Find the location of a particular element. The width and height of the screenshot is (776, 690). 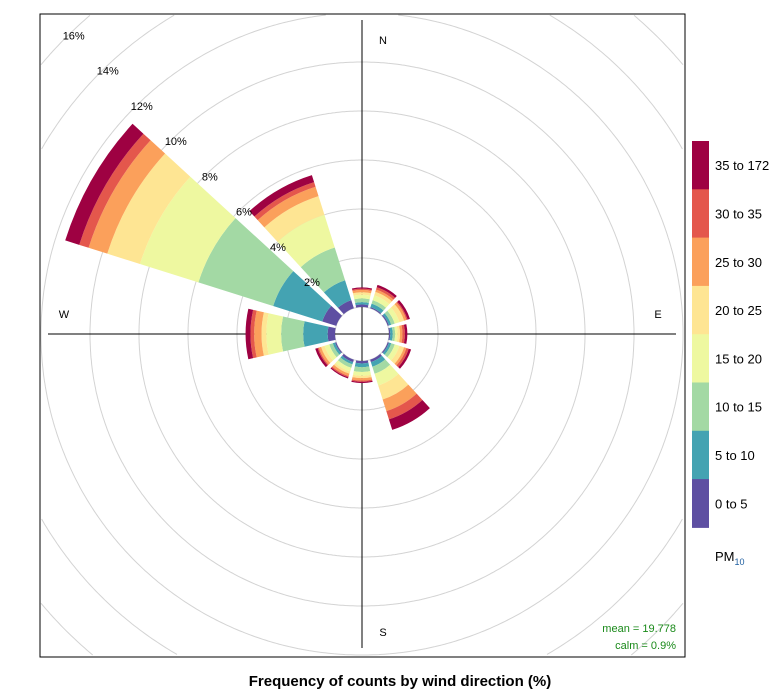

ring-label: 4% is located at coordinates (278, 248).